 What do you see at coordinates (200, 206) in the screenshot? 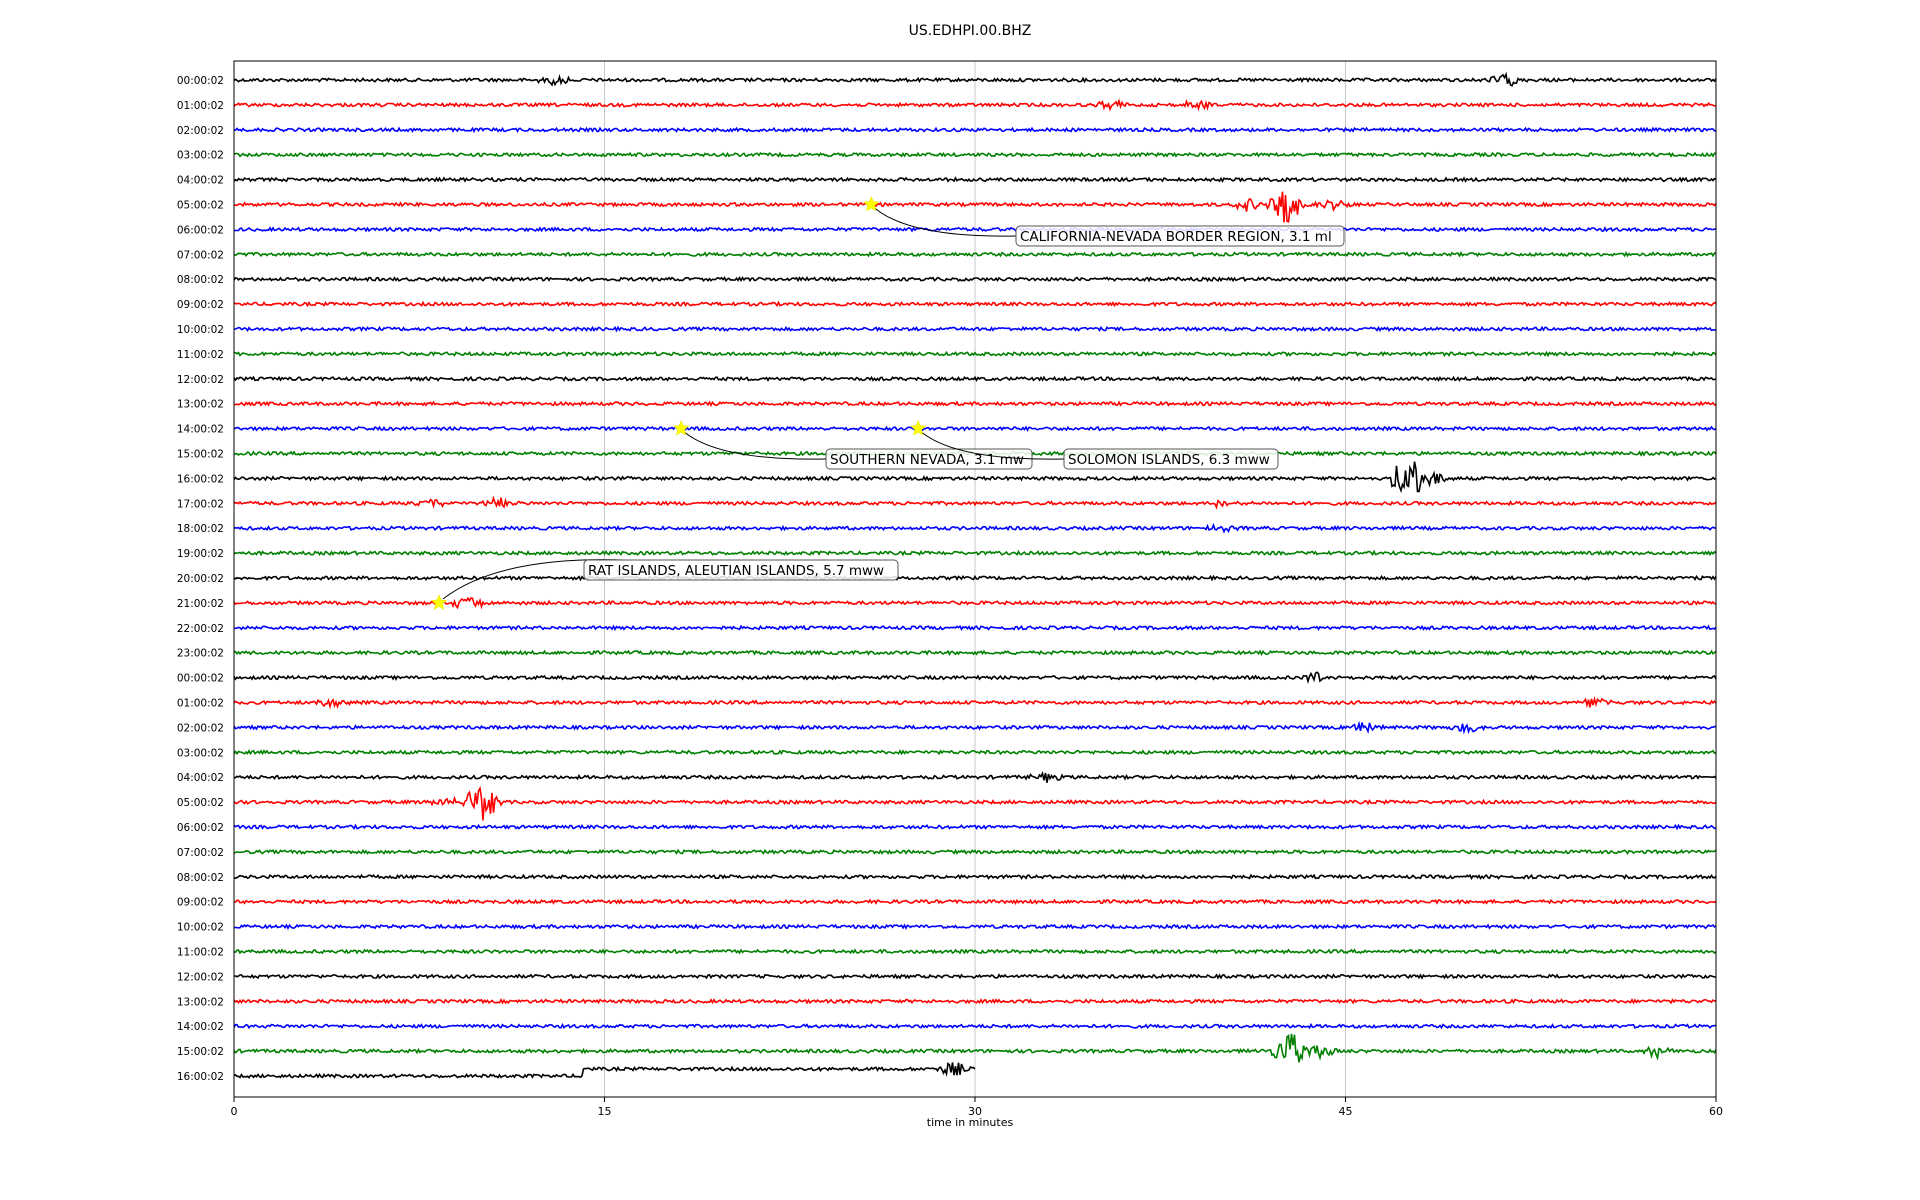
I see `row-label-5: 05:00:02` at bounding box center [200, 206].